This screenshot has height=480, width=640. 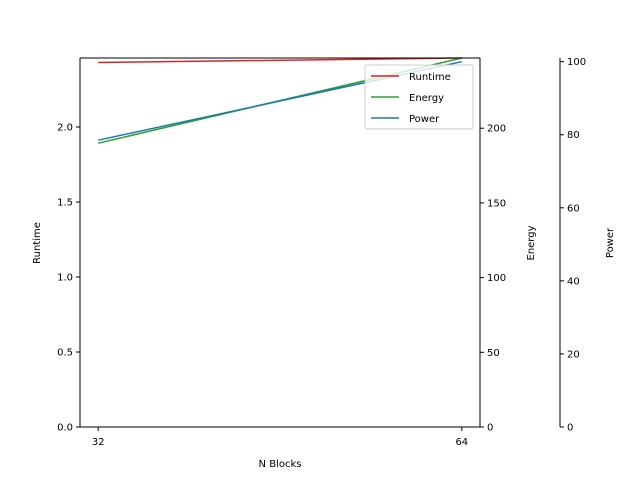 I want to click on right-axis-tick-label: 150, so click(x=496, y=203).